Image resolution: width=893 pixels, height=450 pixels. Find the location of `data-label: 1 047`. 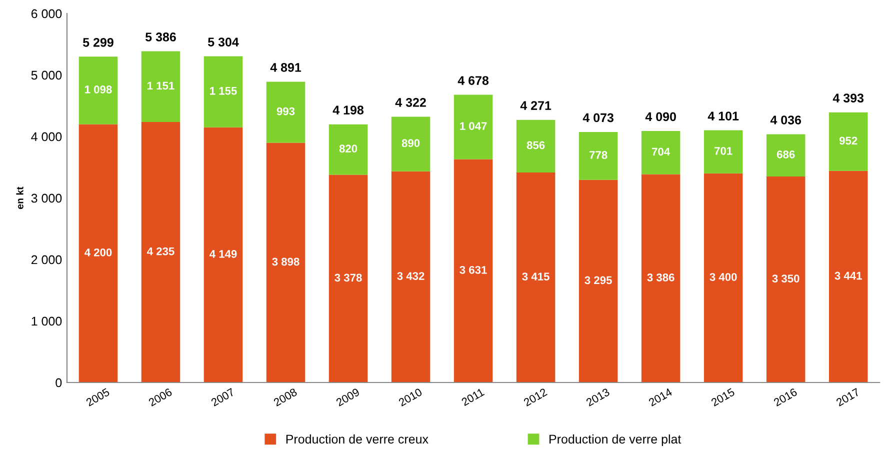

data-label: 1 047 is located at coordinates (473, 126).